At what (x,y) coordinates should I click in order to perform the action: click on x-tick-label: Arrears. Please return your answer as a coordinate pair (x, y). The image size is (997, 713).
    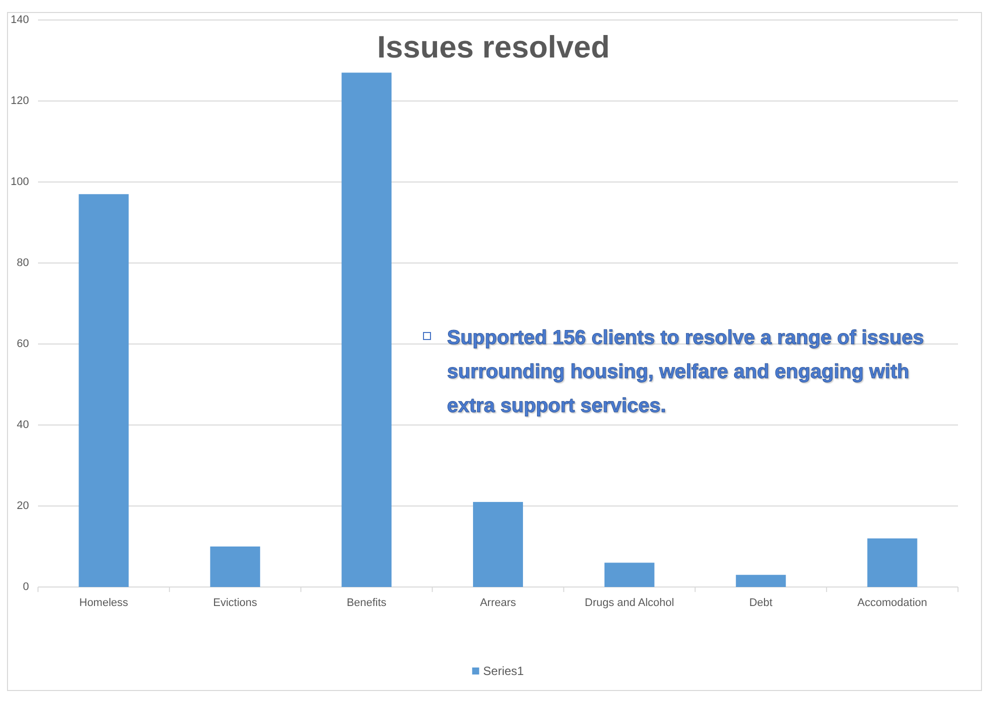
    Looking at the image, I should click on (498, 603).